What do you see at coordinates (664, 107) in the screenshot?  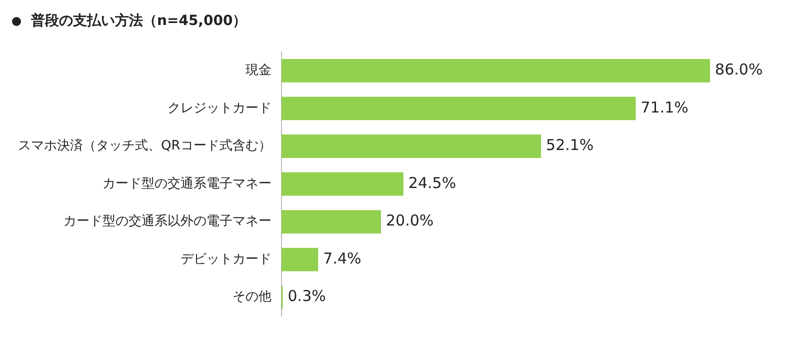 I see `data-label: 71.1%` at bounding box center [664, 107].